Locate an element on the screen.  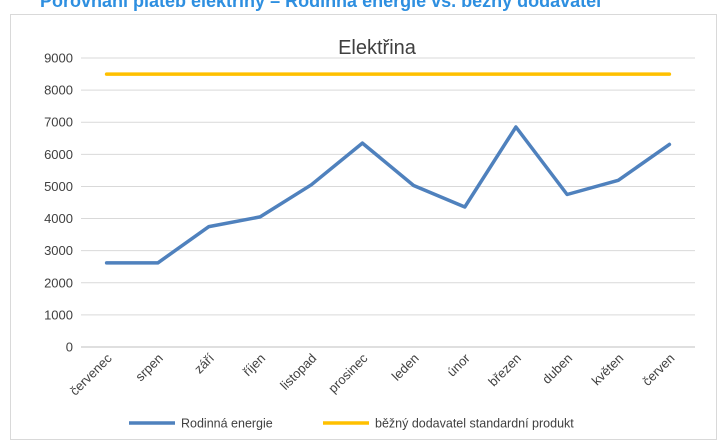
x-tick-label: únor is located at coordinates (458, 364).